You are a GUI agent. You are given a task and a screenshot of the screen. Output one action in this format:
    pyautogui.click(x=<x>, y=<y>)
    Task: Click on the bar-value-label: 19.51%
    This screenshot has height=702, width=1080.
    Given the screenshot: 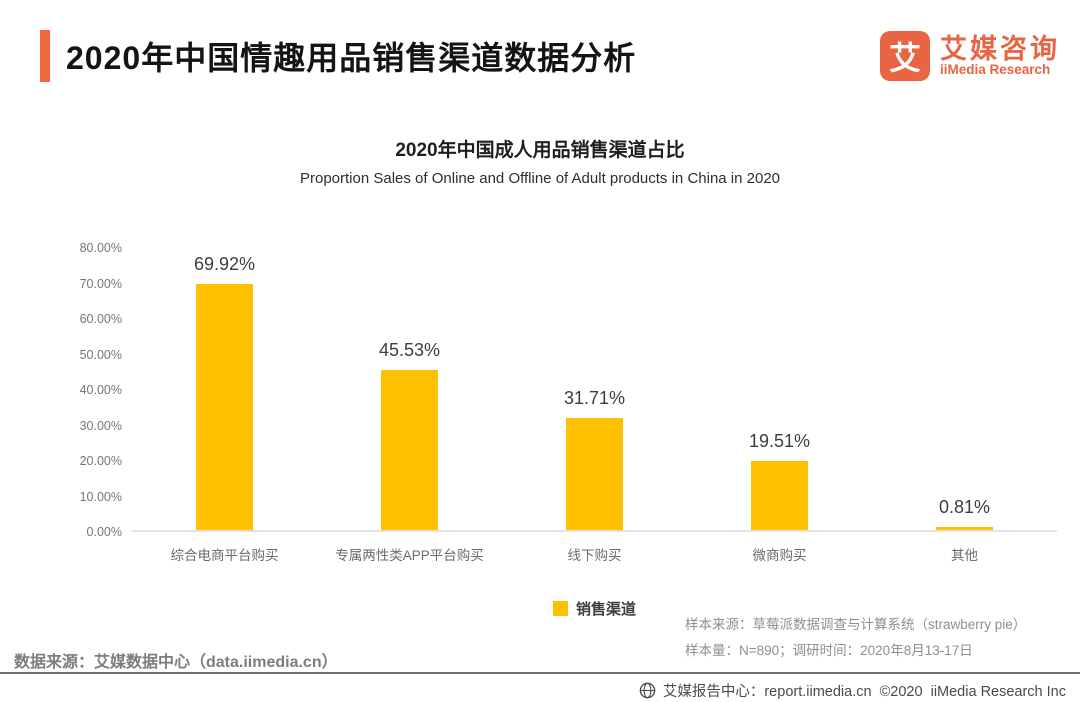 What is the action you would take?
    pyautogui.click(x=779, y=441)
    